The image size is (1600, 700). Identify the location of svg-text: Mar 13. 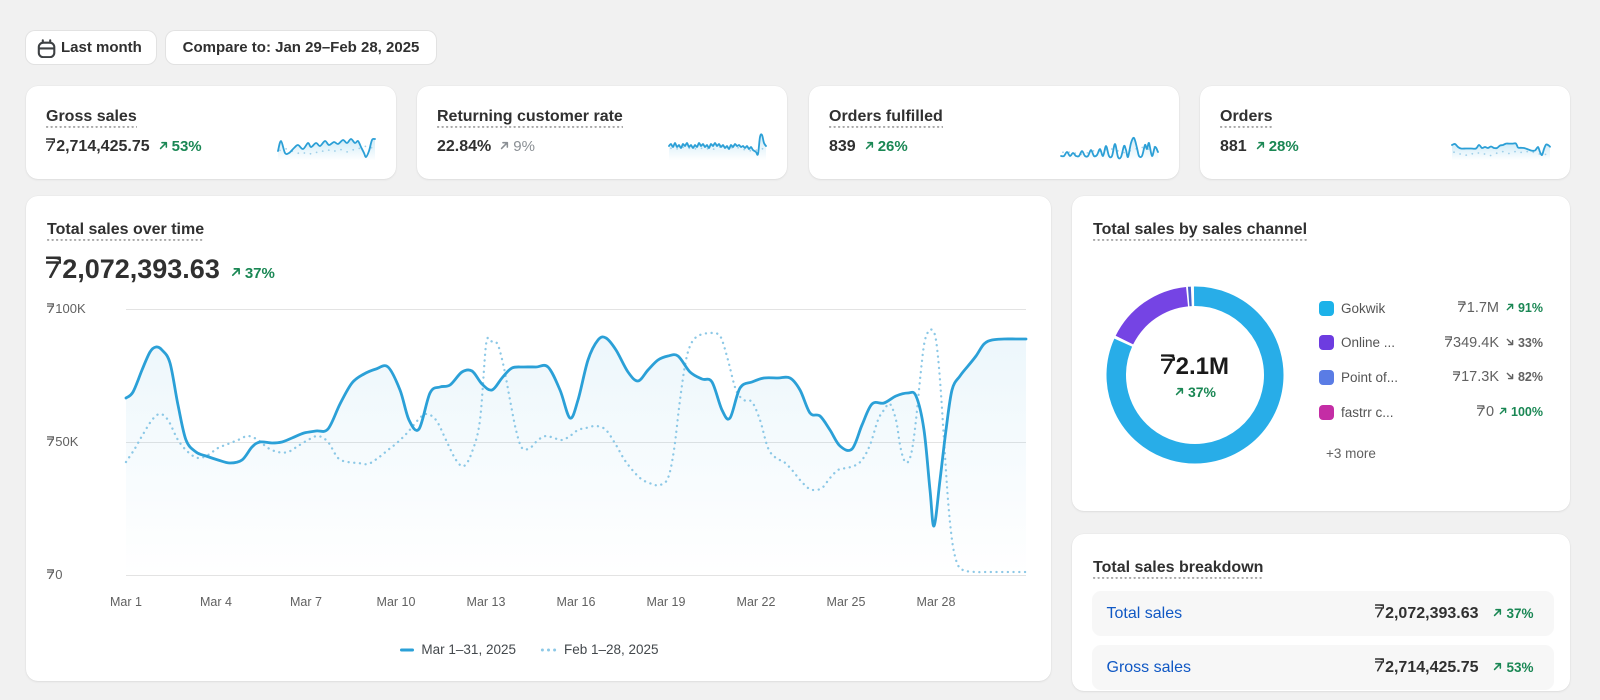
(486, 602).